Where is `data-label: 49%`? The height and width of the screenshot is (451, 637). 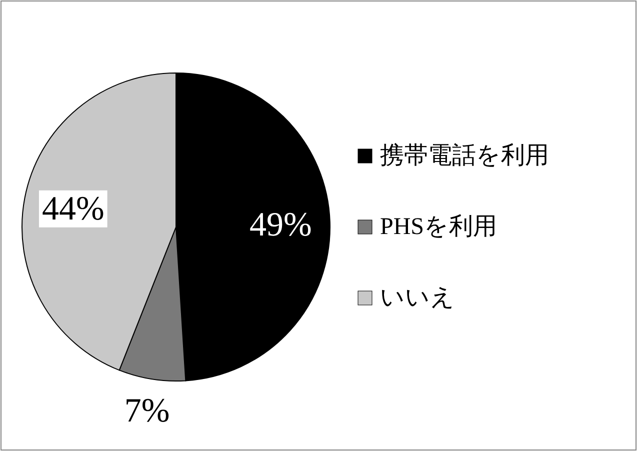 data-label: 49% is located at coordinates (281, 225).